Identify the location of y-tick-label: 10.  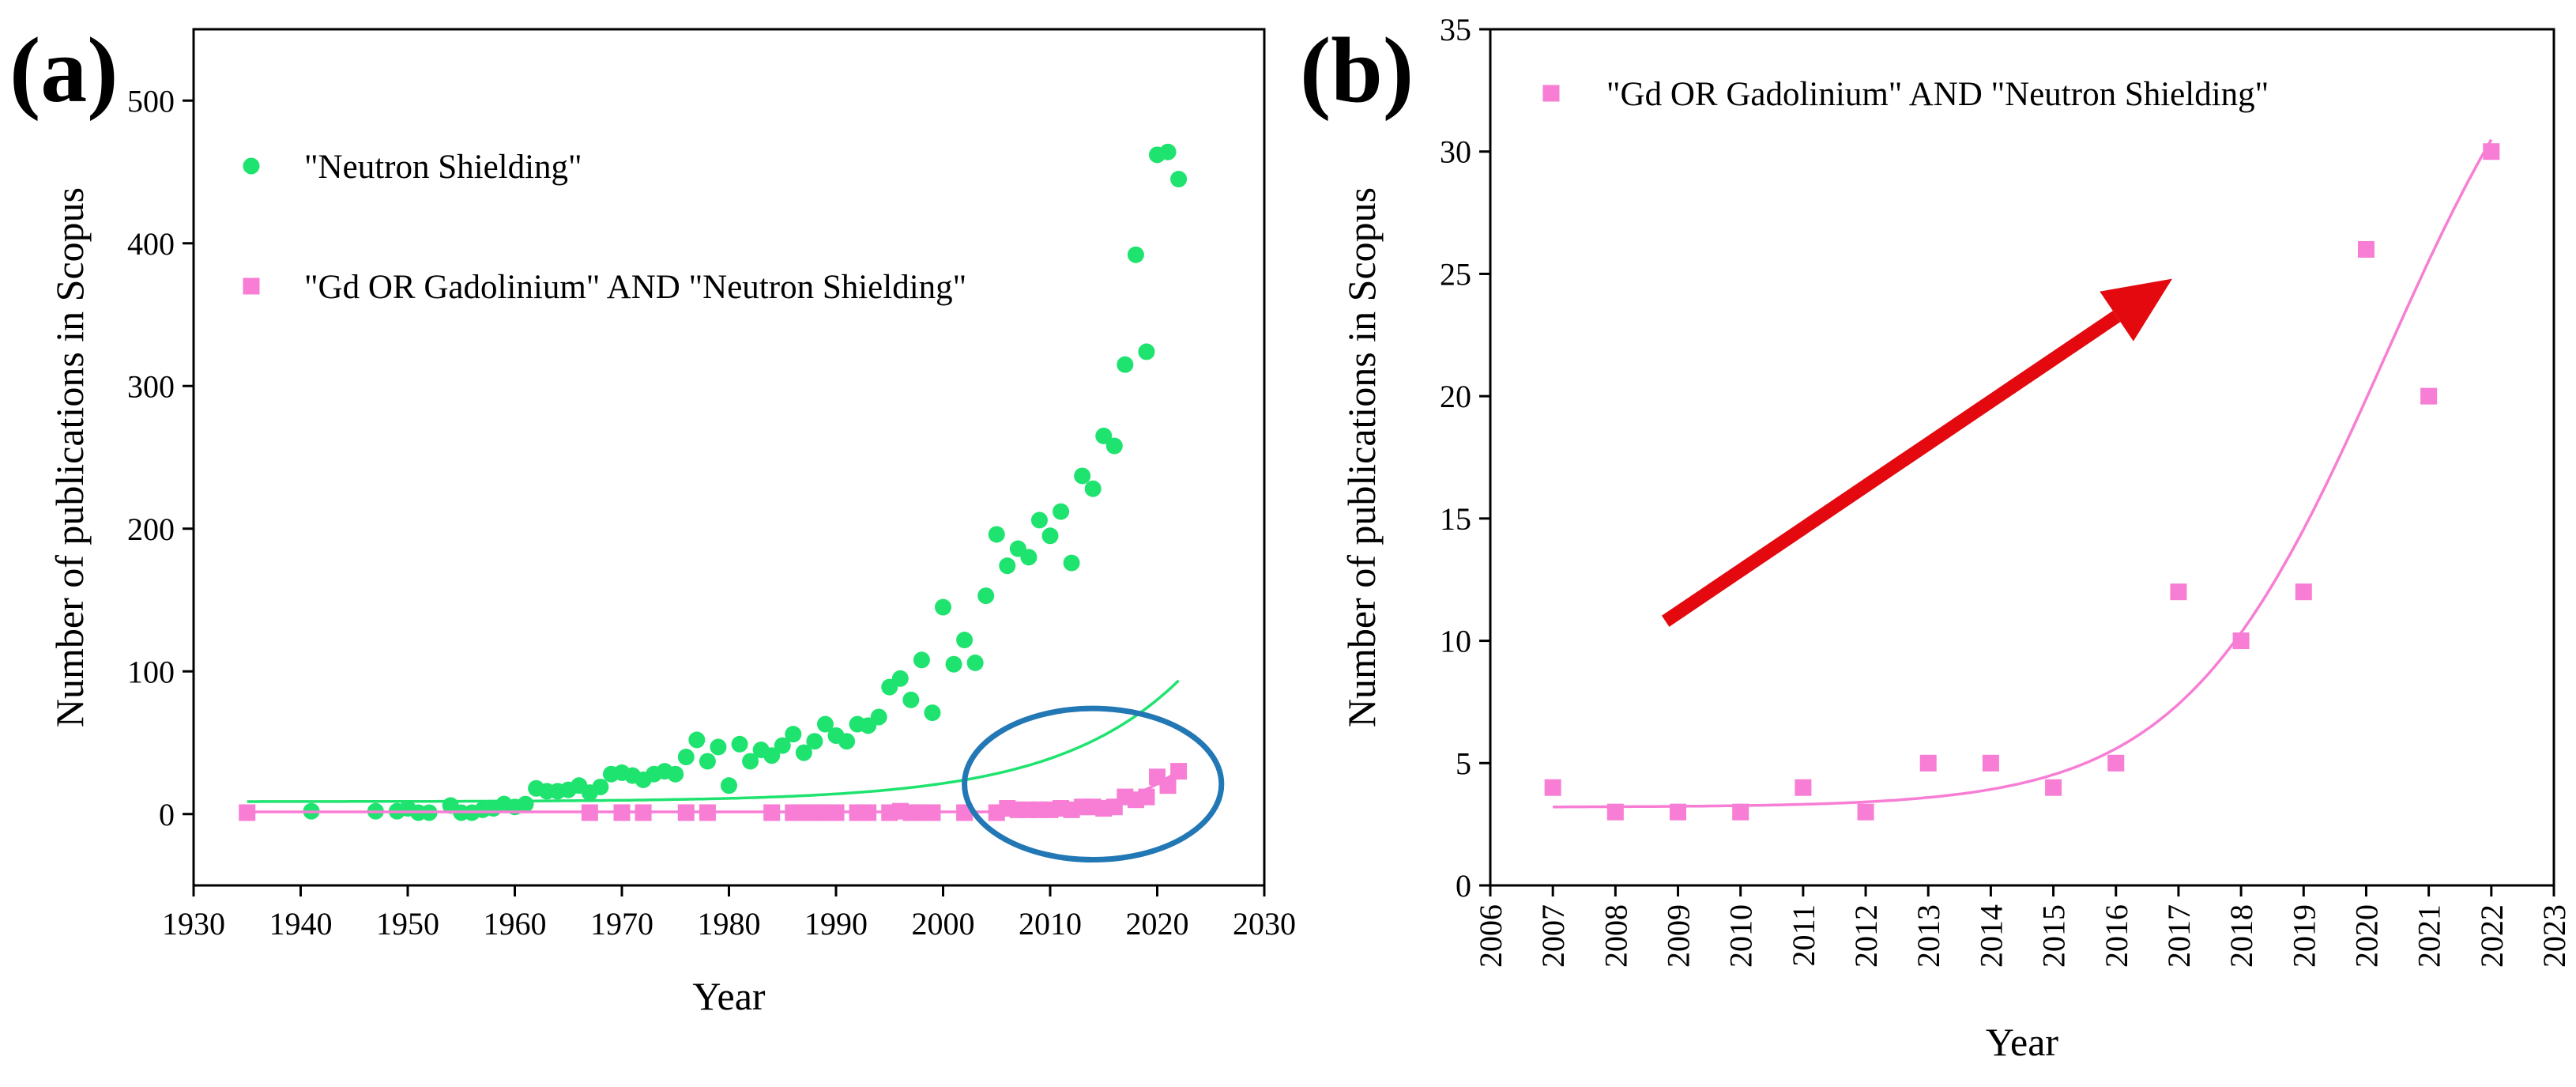
(1455, 642).